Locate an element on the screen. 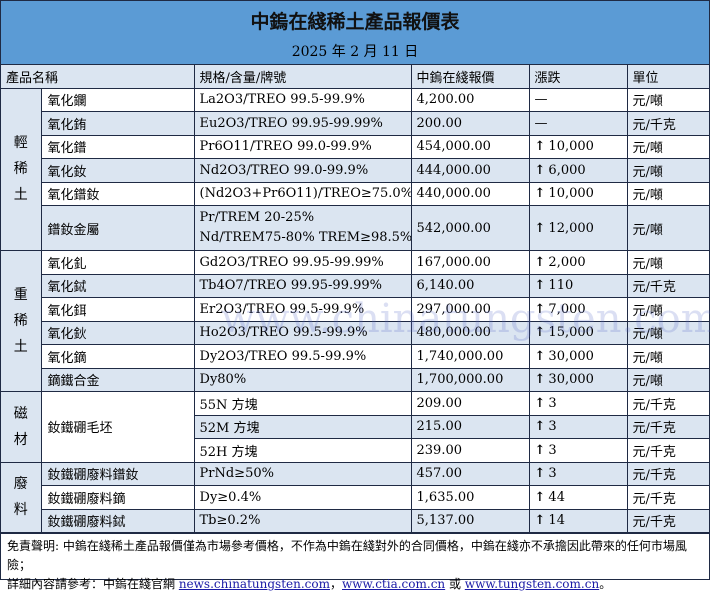 This screenshot has width=710, height=597. page-title: 中鎢在綫稀土產品報價表 is located at coordinates (355, 21).